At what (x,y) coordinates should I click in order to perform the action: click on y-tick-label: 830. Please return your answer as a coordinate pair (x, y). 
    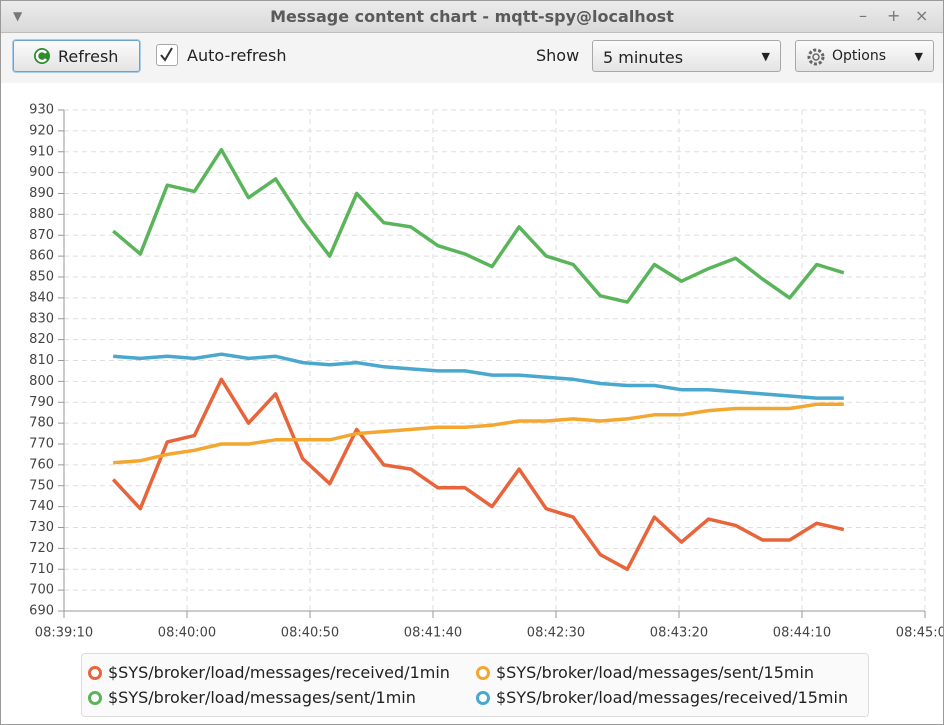
    Looking at the image, I should click on (41, 318).